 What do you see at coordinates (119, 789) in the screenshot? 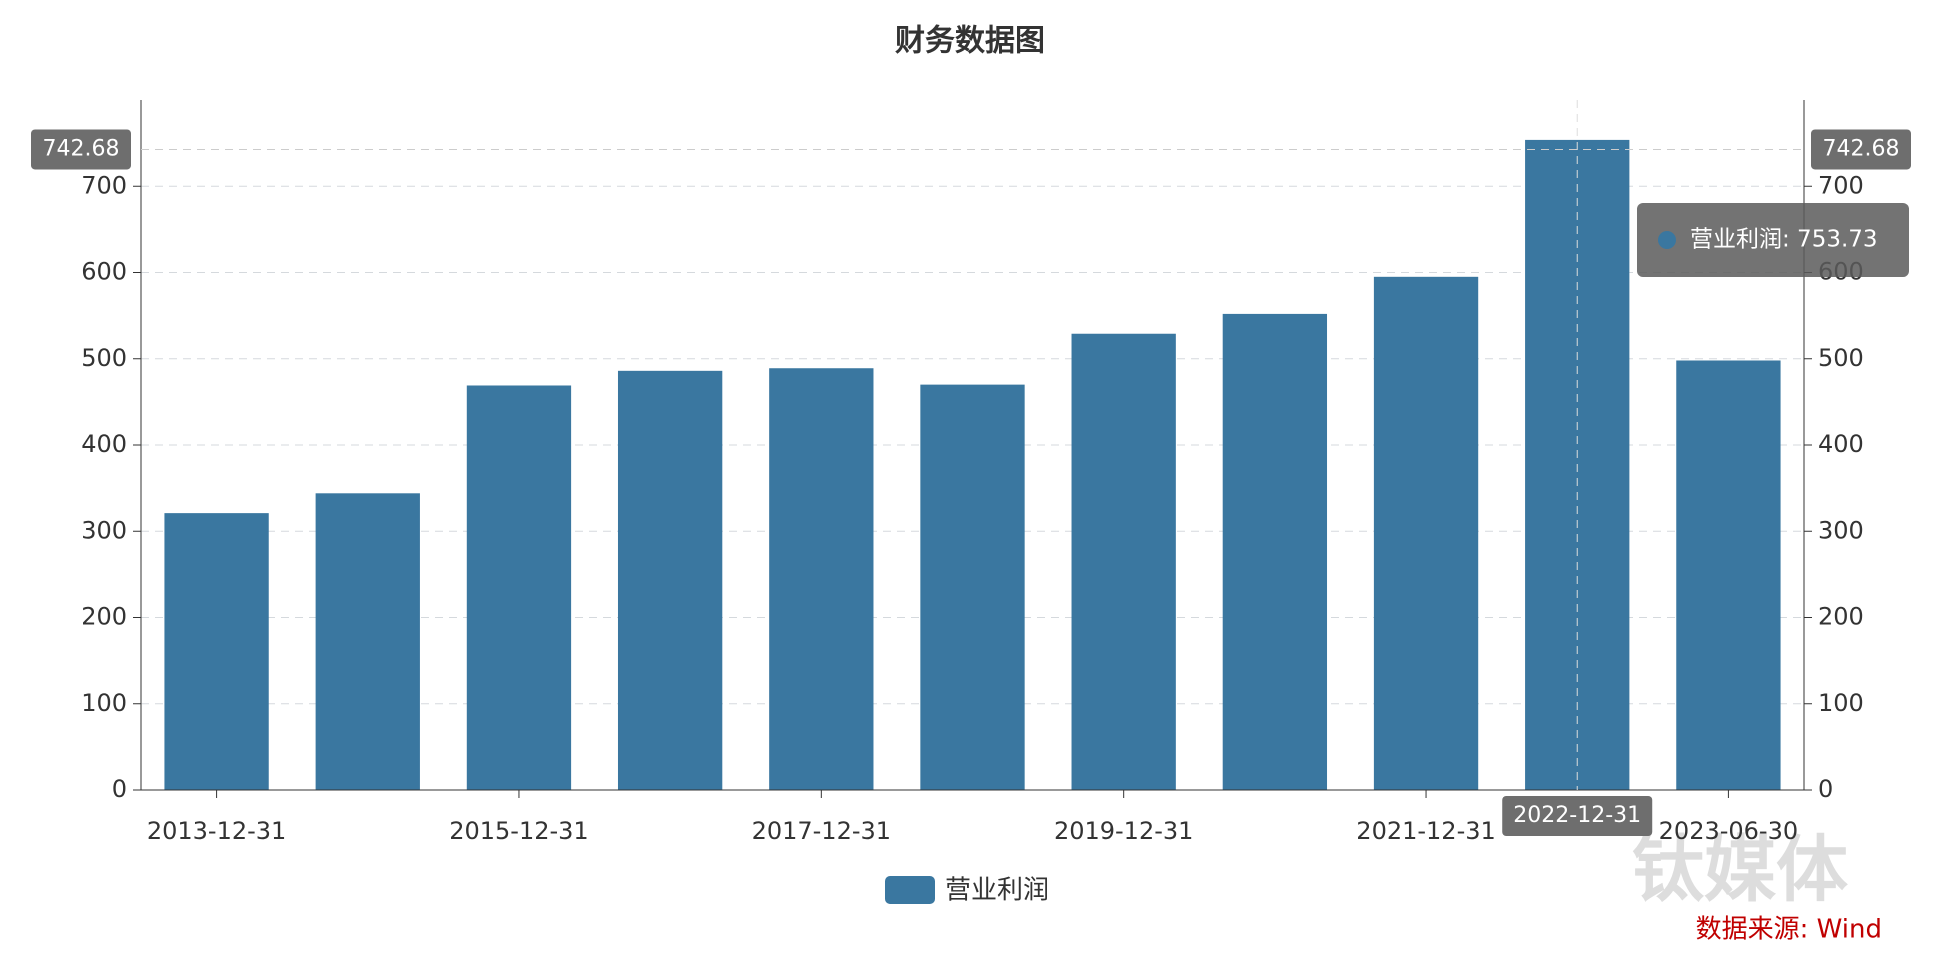
I see `y-tick-label: 0` at bounding box center [119, 789].